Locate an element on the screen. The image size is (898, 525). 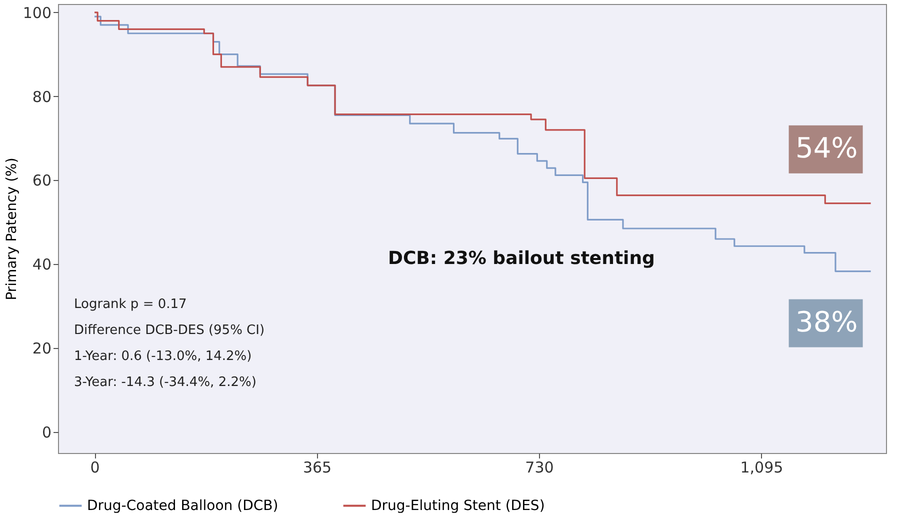
y-tick-label: 40 is located at coordinates (42, 265).